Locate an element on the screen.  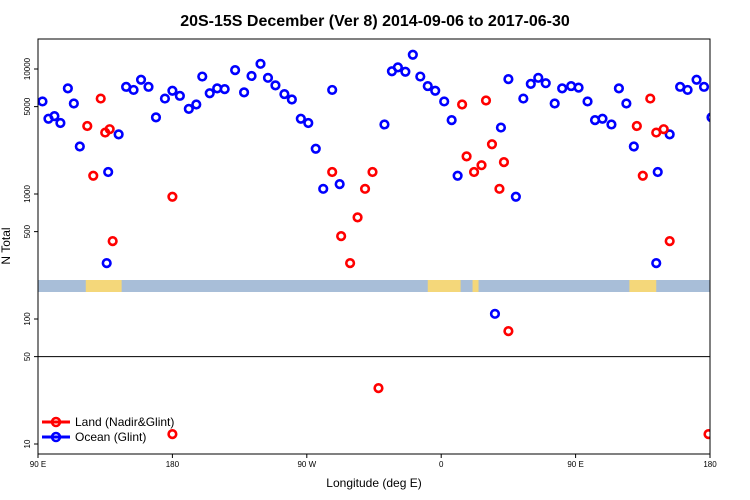
y-tick-label-1: 50 is located at coordinates (27, 356).